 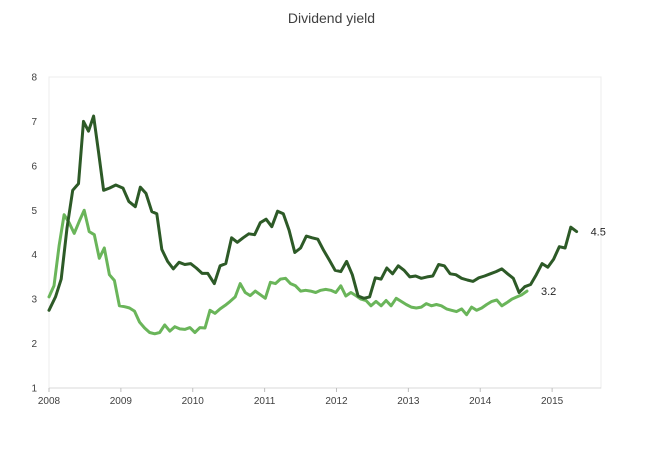 I want to click on x-tick-label: 2014, so click(x=480, y=401).